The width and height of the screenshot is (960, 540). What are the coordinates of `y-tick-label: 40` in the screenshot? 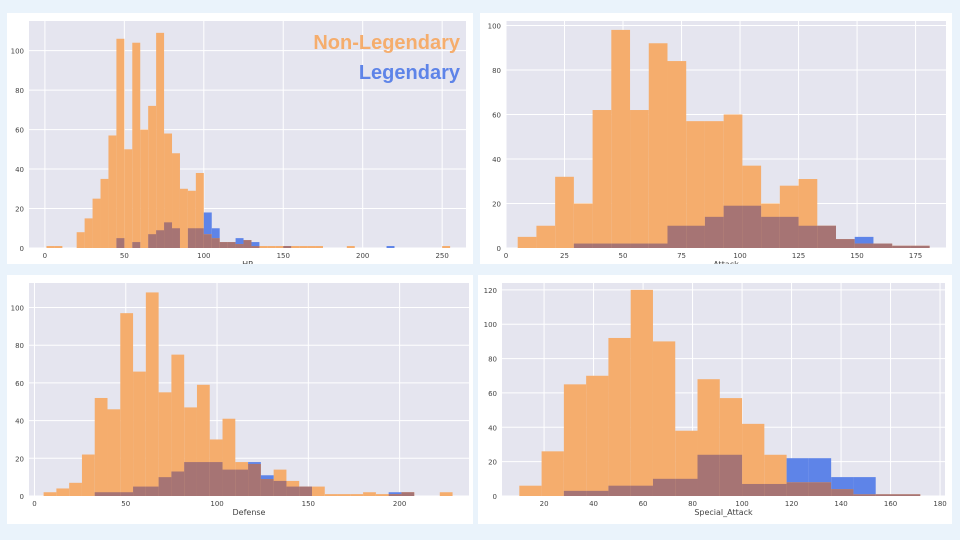 It's located at (19, 170).